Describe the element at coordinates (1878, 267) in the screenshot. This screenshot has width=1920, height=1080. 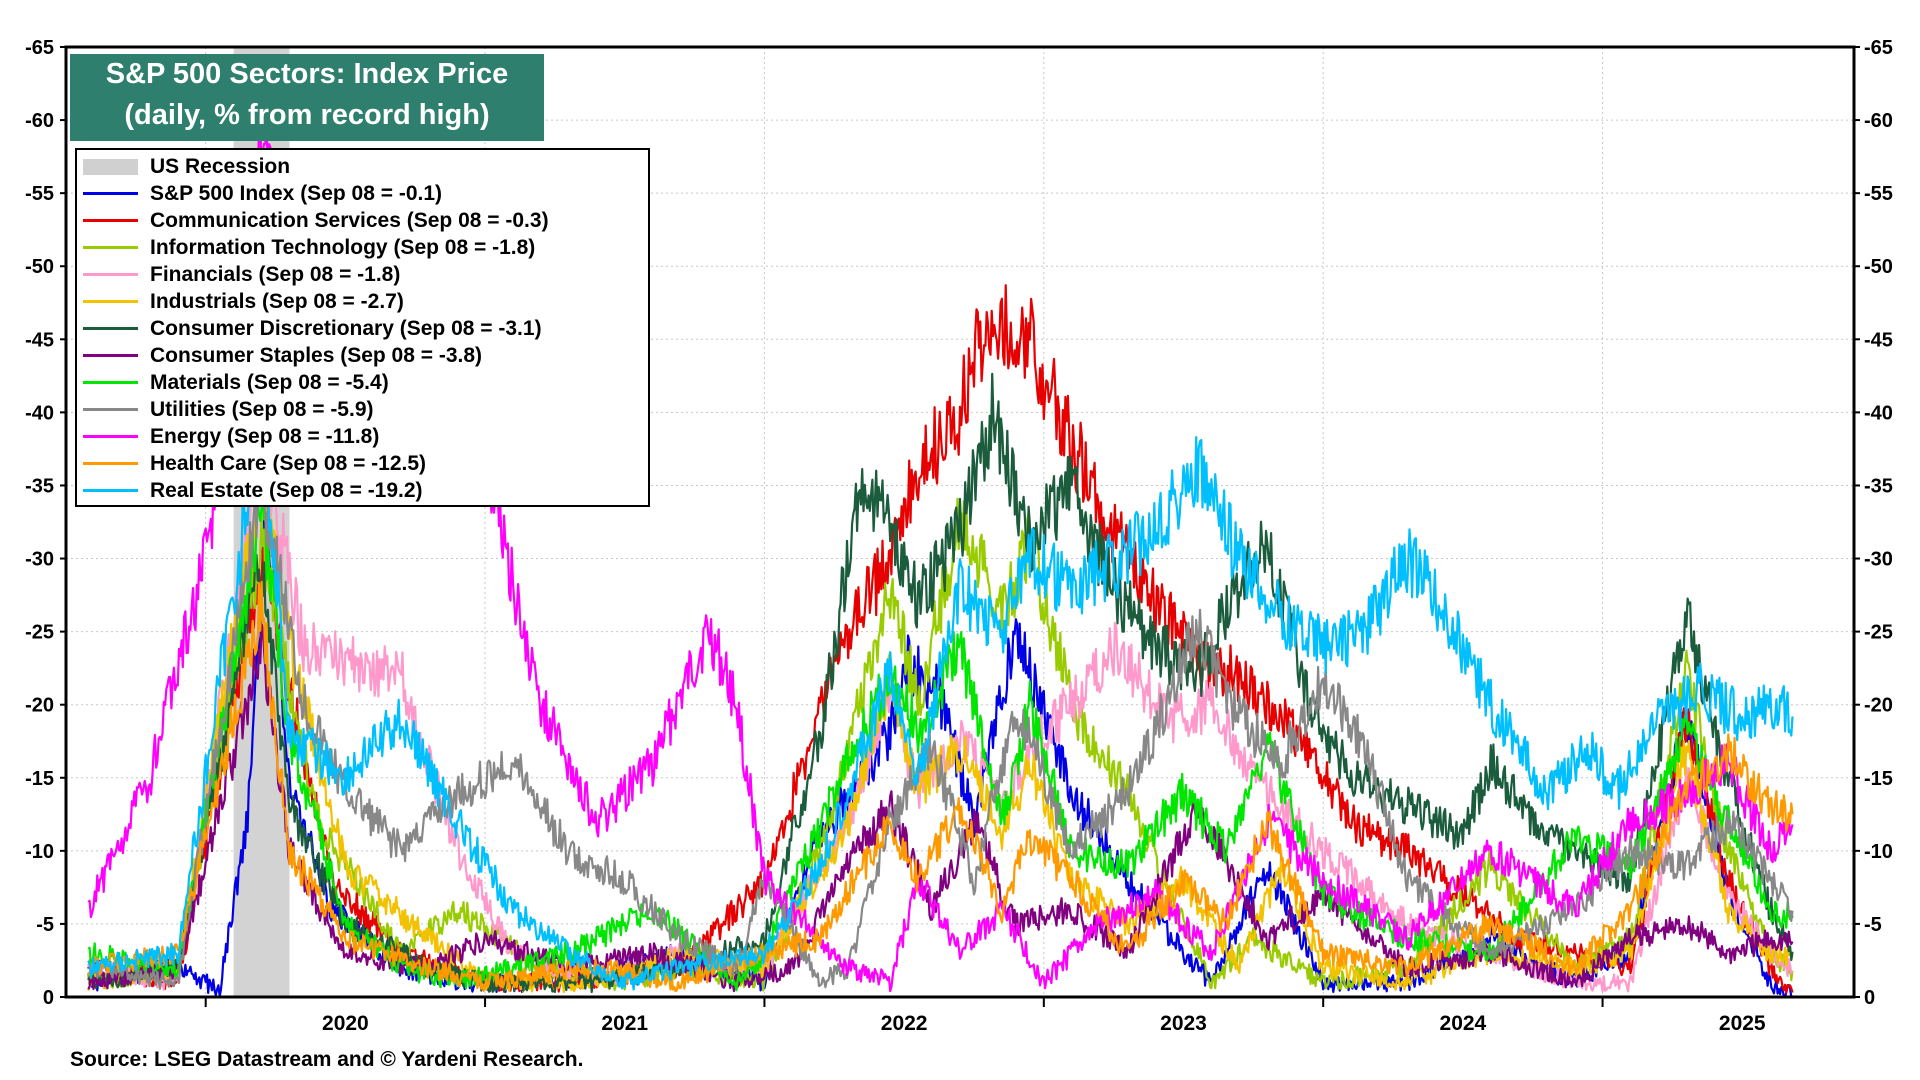
I see `y-tick-label-right: -50` at that location.